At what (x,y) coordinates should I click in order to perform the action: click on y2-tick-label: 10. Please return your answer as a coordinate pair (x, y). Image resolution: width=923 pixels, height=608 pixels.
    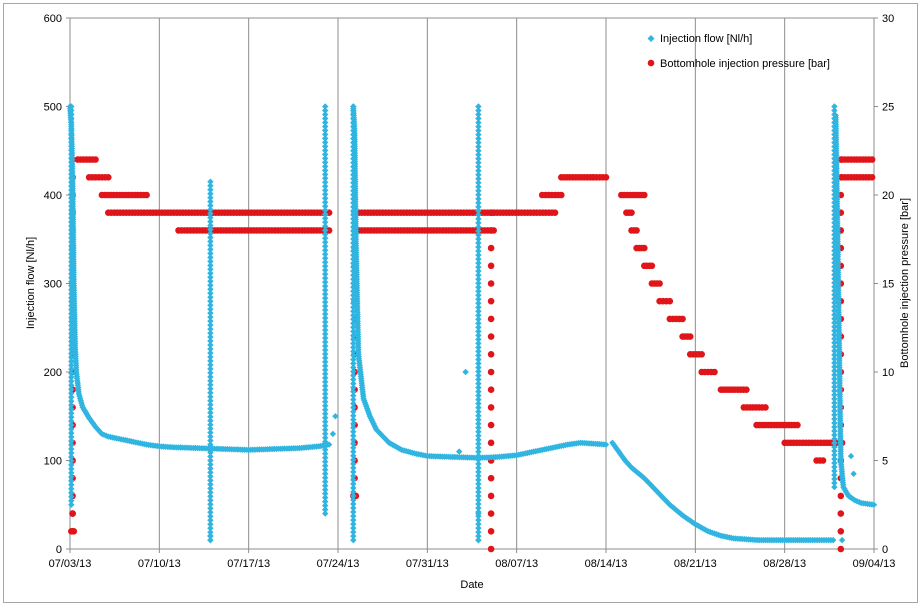
    Looking at the image, I should click on (888, 373).